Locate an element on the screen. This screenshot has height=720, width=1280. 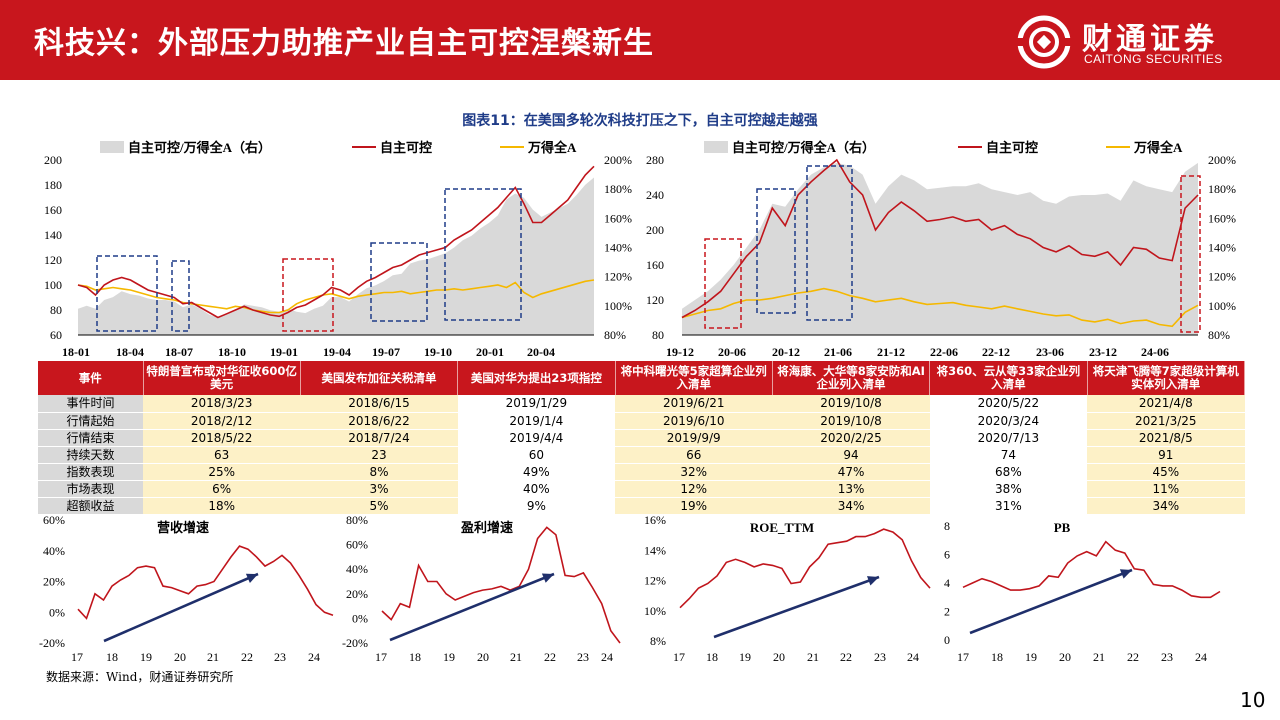
x-tick-label: 19-10 is located at coordinates (438, 352).